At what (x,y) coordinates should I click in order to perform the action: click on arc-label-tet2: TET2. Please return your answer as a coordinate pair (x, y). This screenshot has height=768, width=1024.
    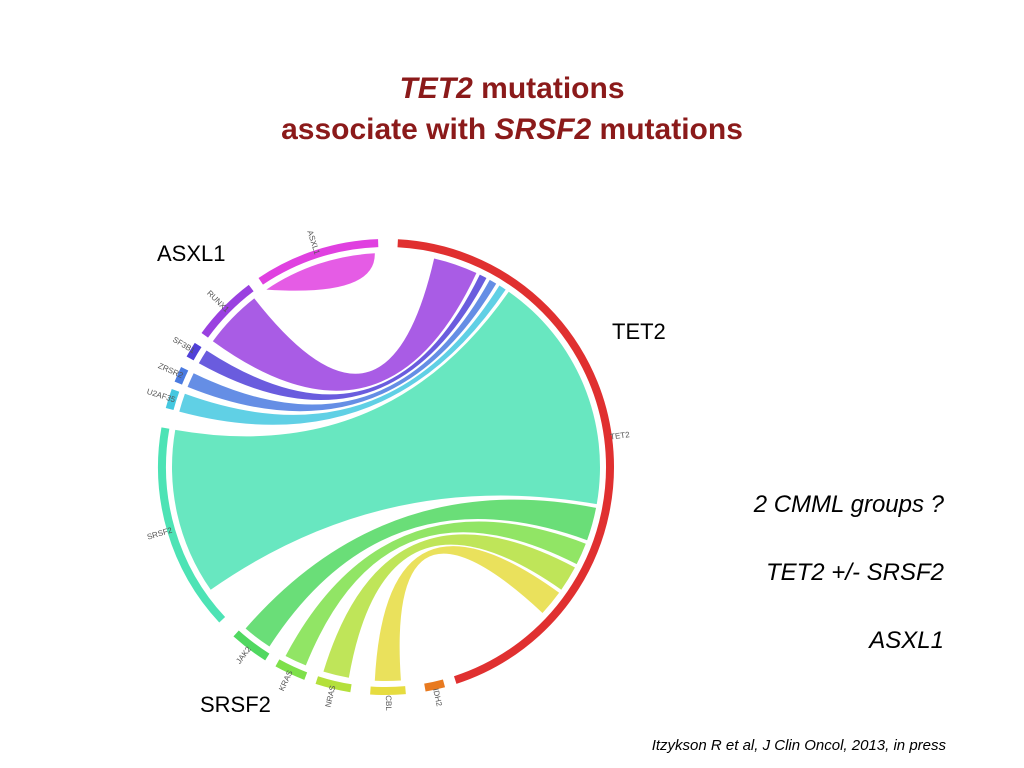
    Looking at the image, I should click on (620, 436).